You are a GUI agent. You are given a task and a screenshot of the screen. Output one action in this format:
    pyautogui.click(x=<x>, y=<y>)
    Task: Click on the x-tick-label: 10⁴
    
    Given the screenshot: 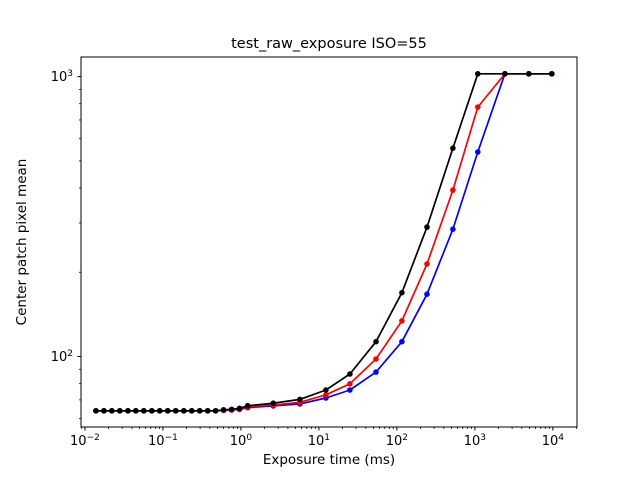 What is the action you would take?
    pyautogui.click(x=553, y=441)
    